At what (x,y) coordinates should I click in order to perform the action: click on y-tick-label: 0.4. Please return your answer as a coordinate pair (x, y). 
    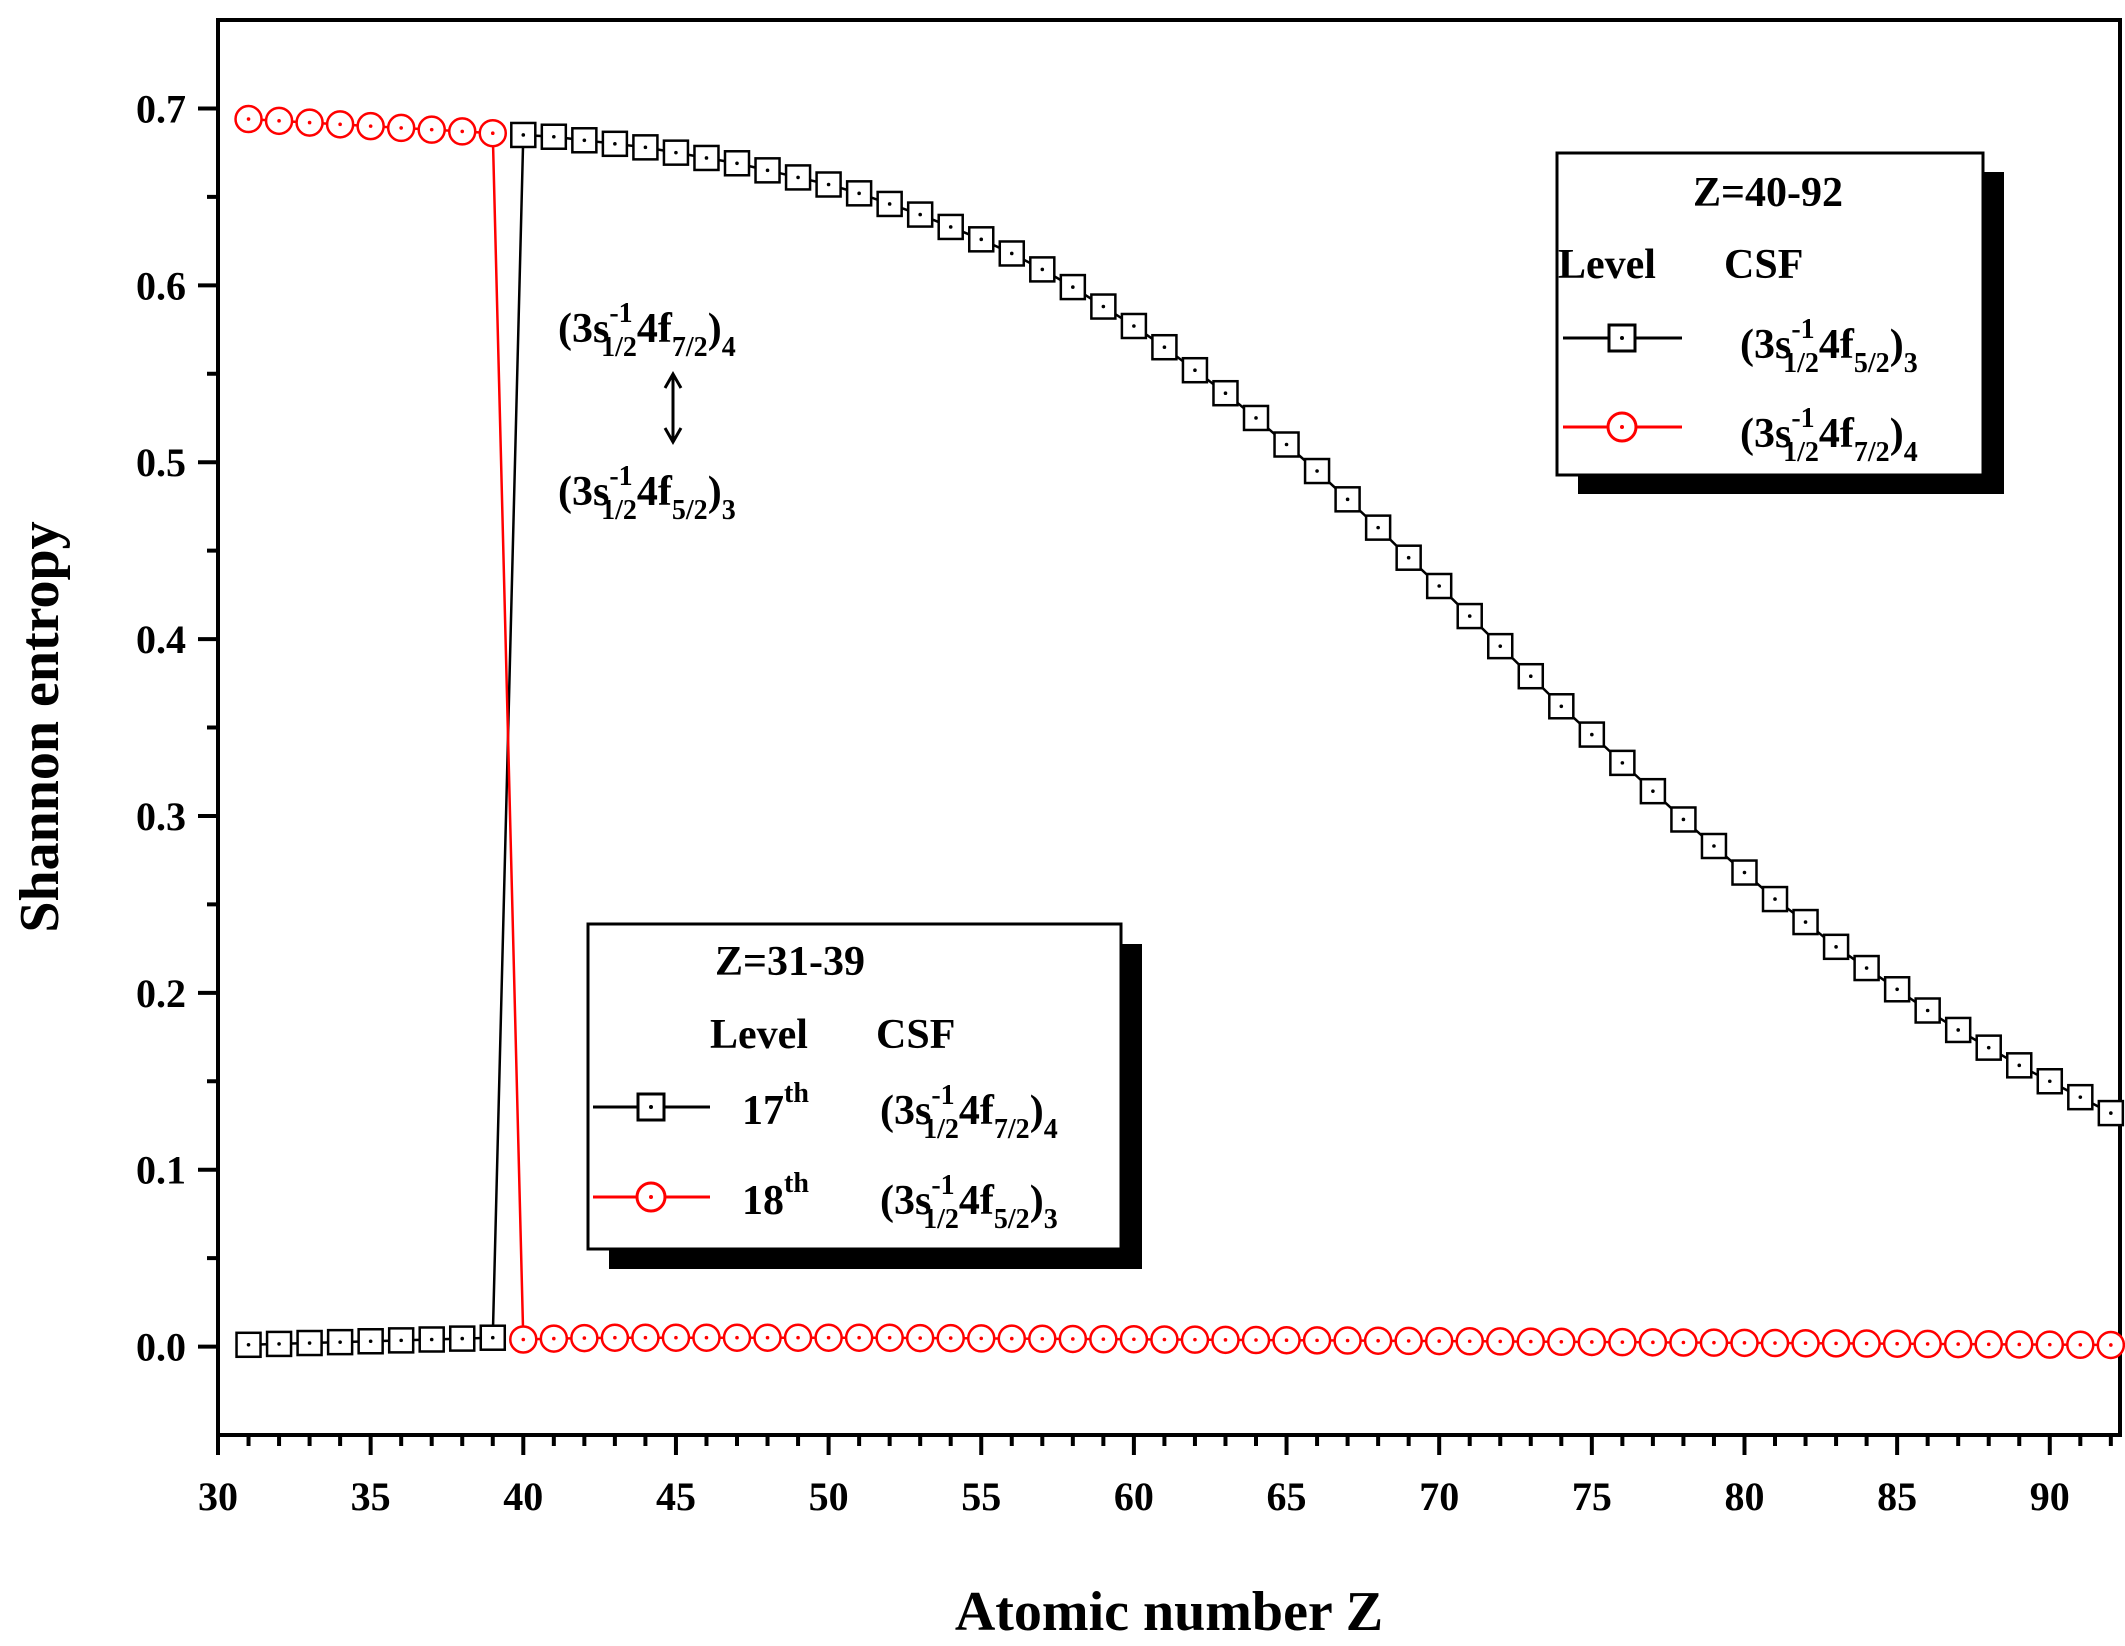
    Looking at the image, I should click on (161, 639).